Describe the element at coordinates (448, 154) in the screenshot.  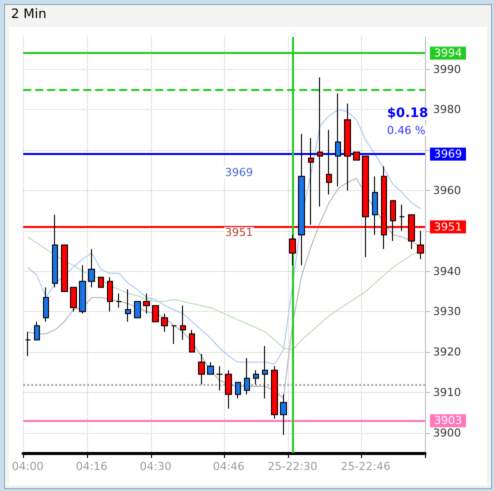
I see `ref-line-label: 3969` at that location.